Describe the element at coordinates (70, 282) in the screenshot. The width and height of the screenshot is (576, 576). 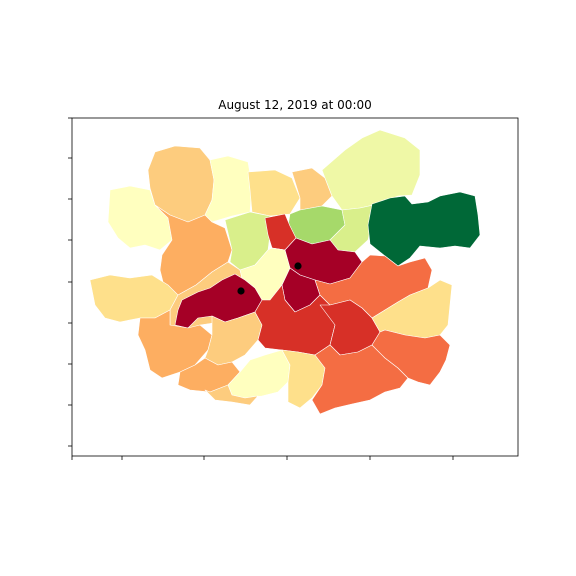
I see `y-axis-ticks` at that location.